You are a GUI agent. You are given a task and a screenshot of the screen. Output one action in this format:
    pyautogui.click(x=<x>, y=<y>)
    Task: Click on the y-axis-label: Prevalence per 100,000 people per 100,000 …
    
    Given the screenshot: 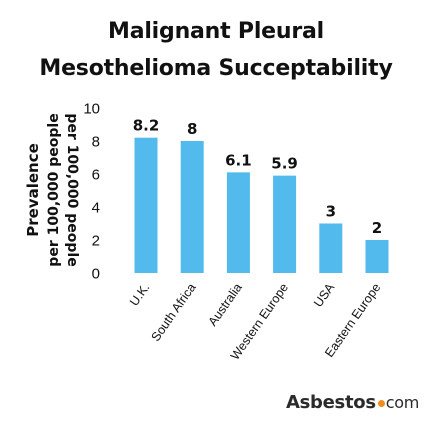 What is the action you would take?
    pyautogui.click(x=52, y=189)
    